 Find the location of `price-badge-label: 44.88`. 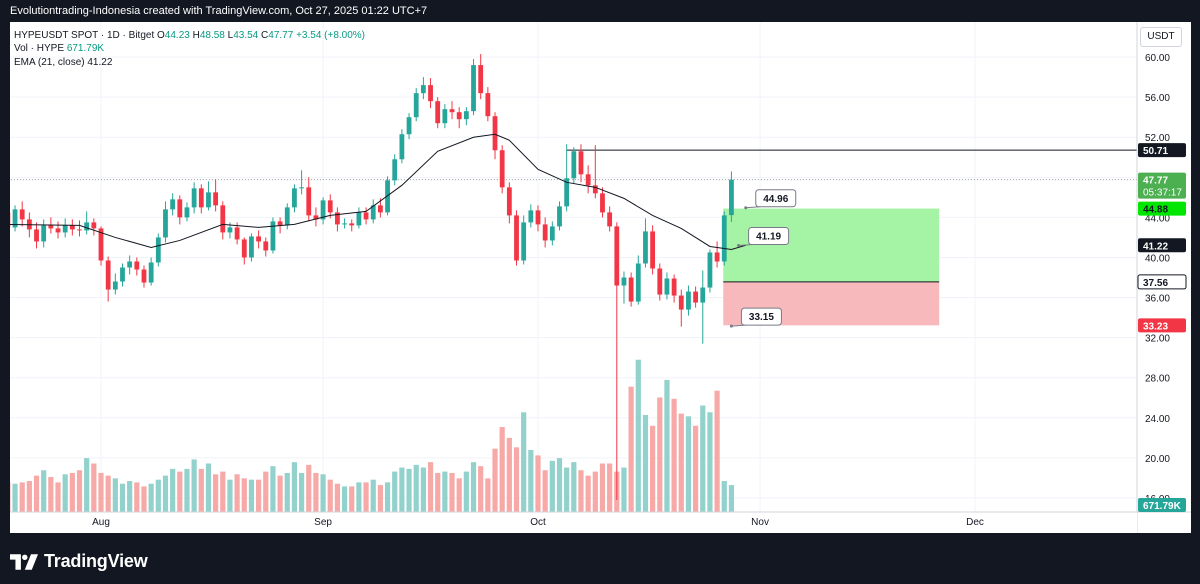

price-badge-label: 44.88 is located at coordinates (1155, 210).